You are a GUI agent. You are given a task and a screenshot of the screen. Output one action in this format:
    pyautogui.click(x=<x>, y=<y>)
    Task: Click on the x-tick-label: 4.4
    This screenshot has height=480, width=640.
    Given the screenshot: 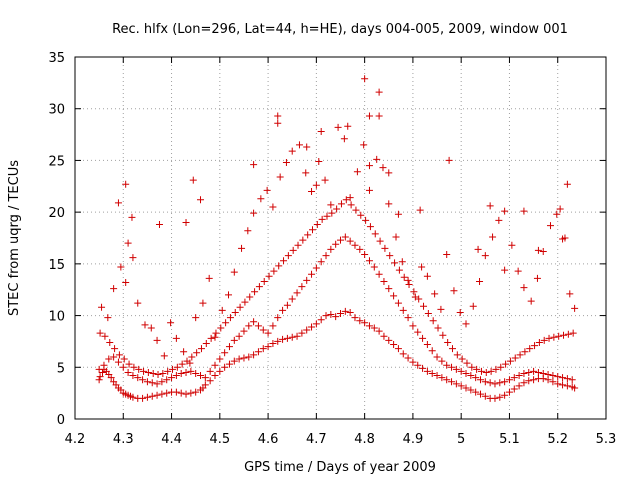 What is the action you would take?
    pyautogui.click(x=171, y=439)
    